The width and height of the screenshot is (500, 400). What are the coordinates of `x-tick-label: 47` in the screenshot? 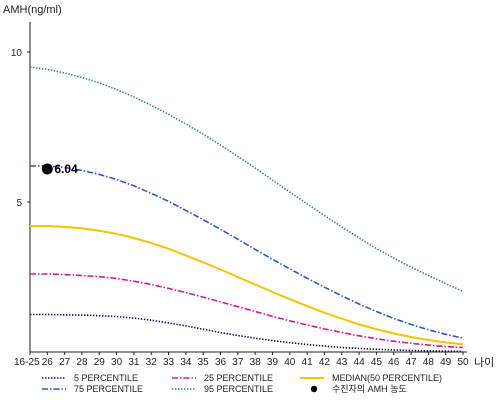 It's located at (411, 362).